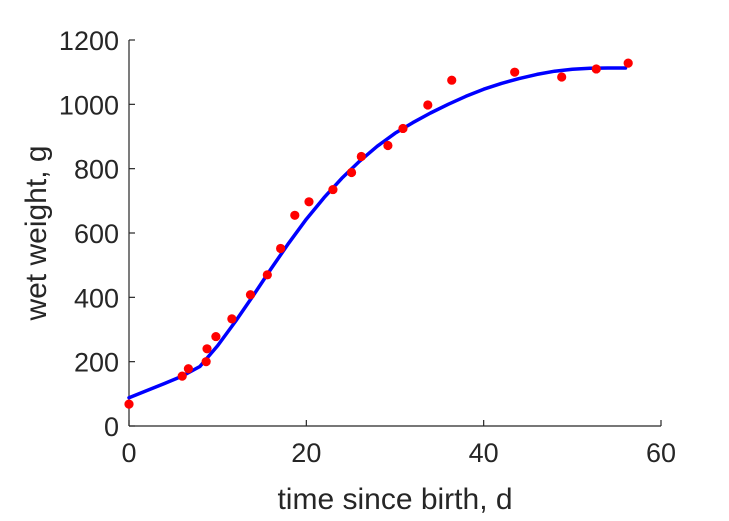 Image resolution: width=729 pixels, height=521 pixels. I want to click on x-tick-label: 20, so click(306, 453).